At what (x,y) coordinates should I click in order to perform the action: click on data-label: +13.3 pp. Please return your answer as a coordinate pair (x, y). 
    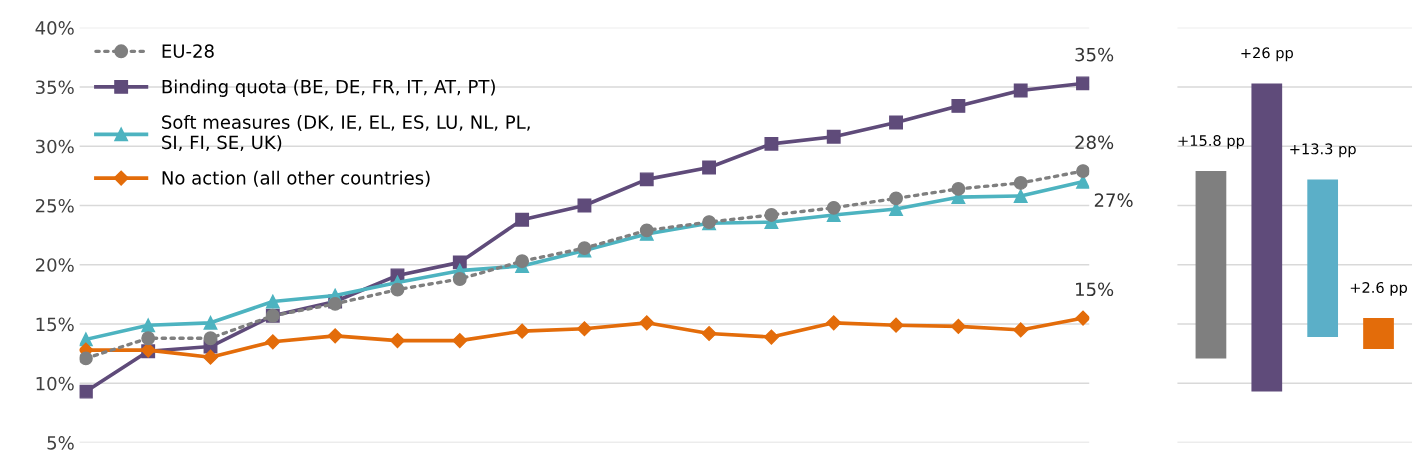
    Looking at the image, I should click on (1323, 150).